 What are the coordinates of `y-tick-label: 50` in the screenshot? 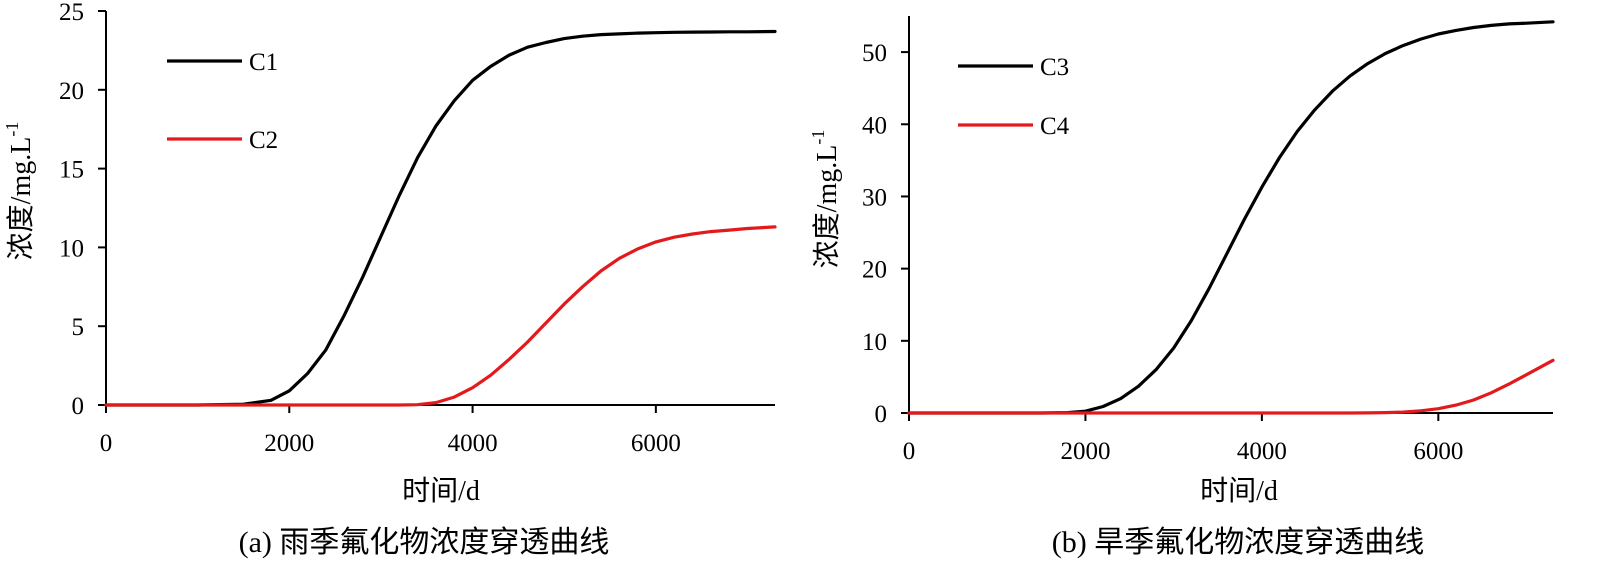 It's located at (874, 53).